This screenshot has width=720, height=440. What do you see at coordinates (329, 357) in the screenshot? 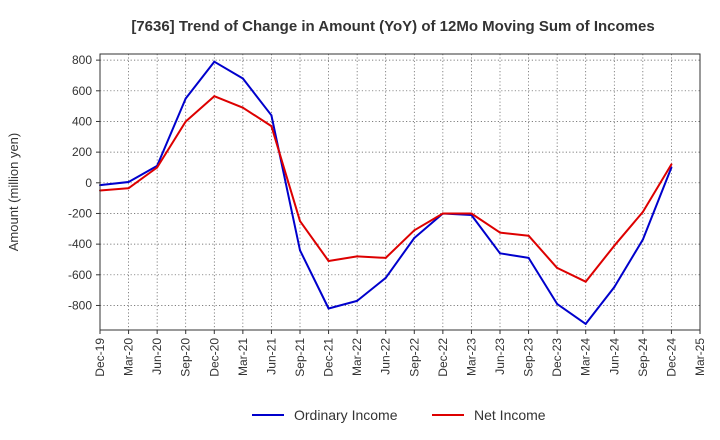
I see `x-tick-label: Dec-21` at bounding box center [329, 357].